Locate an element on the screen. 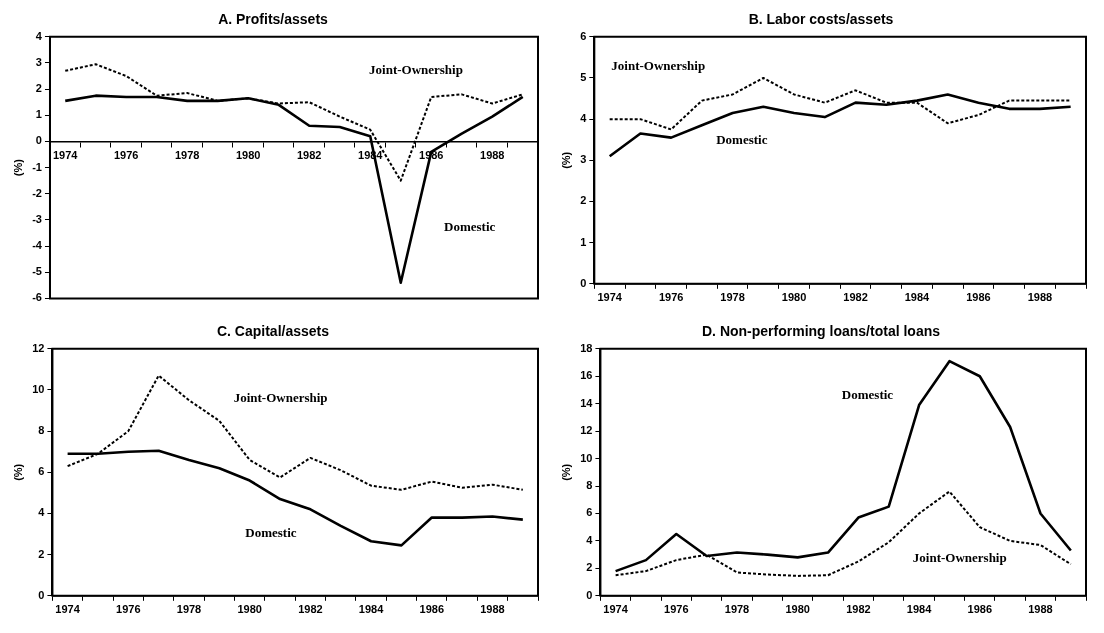 The height and width of the screenshot is (633, 1104). text: Domestic is located at coordinates (470, 227).